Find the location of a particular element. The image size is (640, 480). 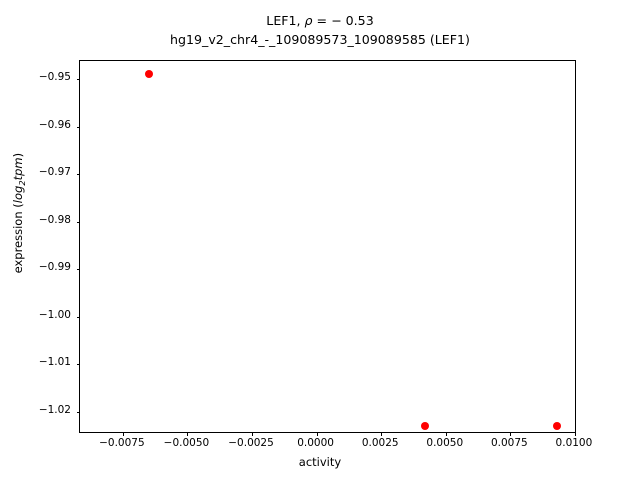

rho-symbol: ρ is located at coordinates (308, 20).